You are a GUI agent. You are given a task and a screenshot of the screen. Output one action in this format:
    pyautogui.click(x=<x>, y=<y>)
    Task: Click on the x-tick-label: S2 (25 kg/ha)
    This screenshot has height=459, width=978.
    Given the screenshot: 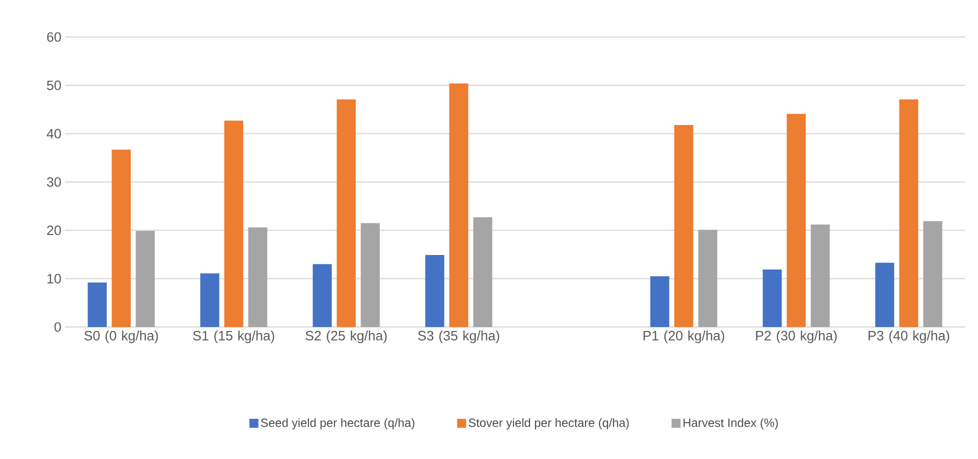 What is the action you would take?
    pyautogui.click(x=346, y=337)
    